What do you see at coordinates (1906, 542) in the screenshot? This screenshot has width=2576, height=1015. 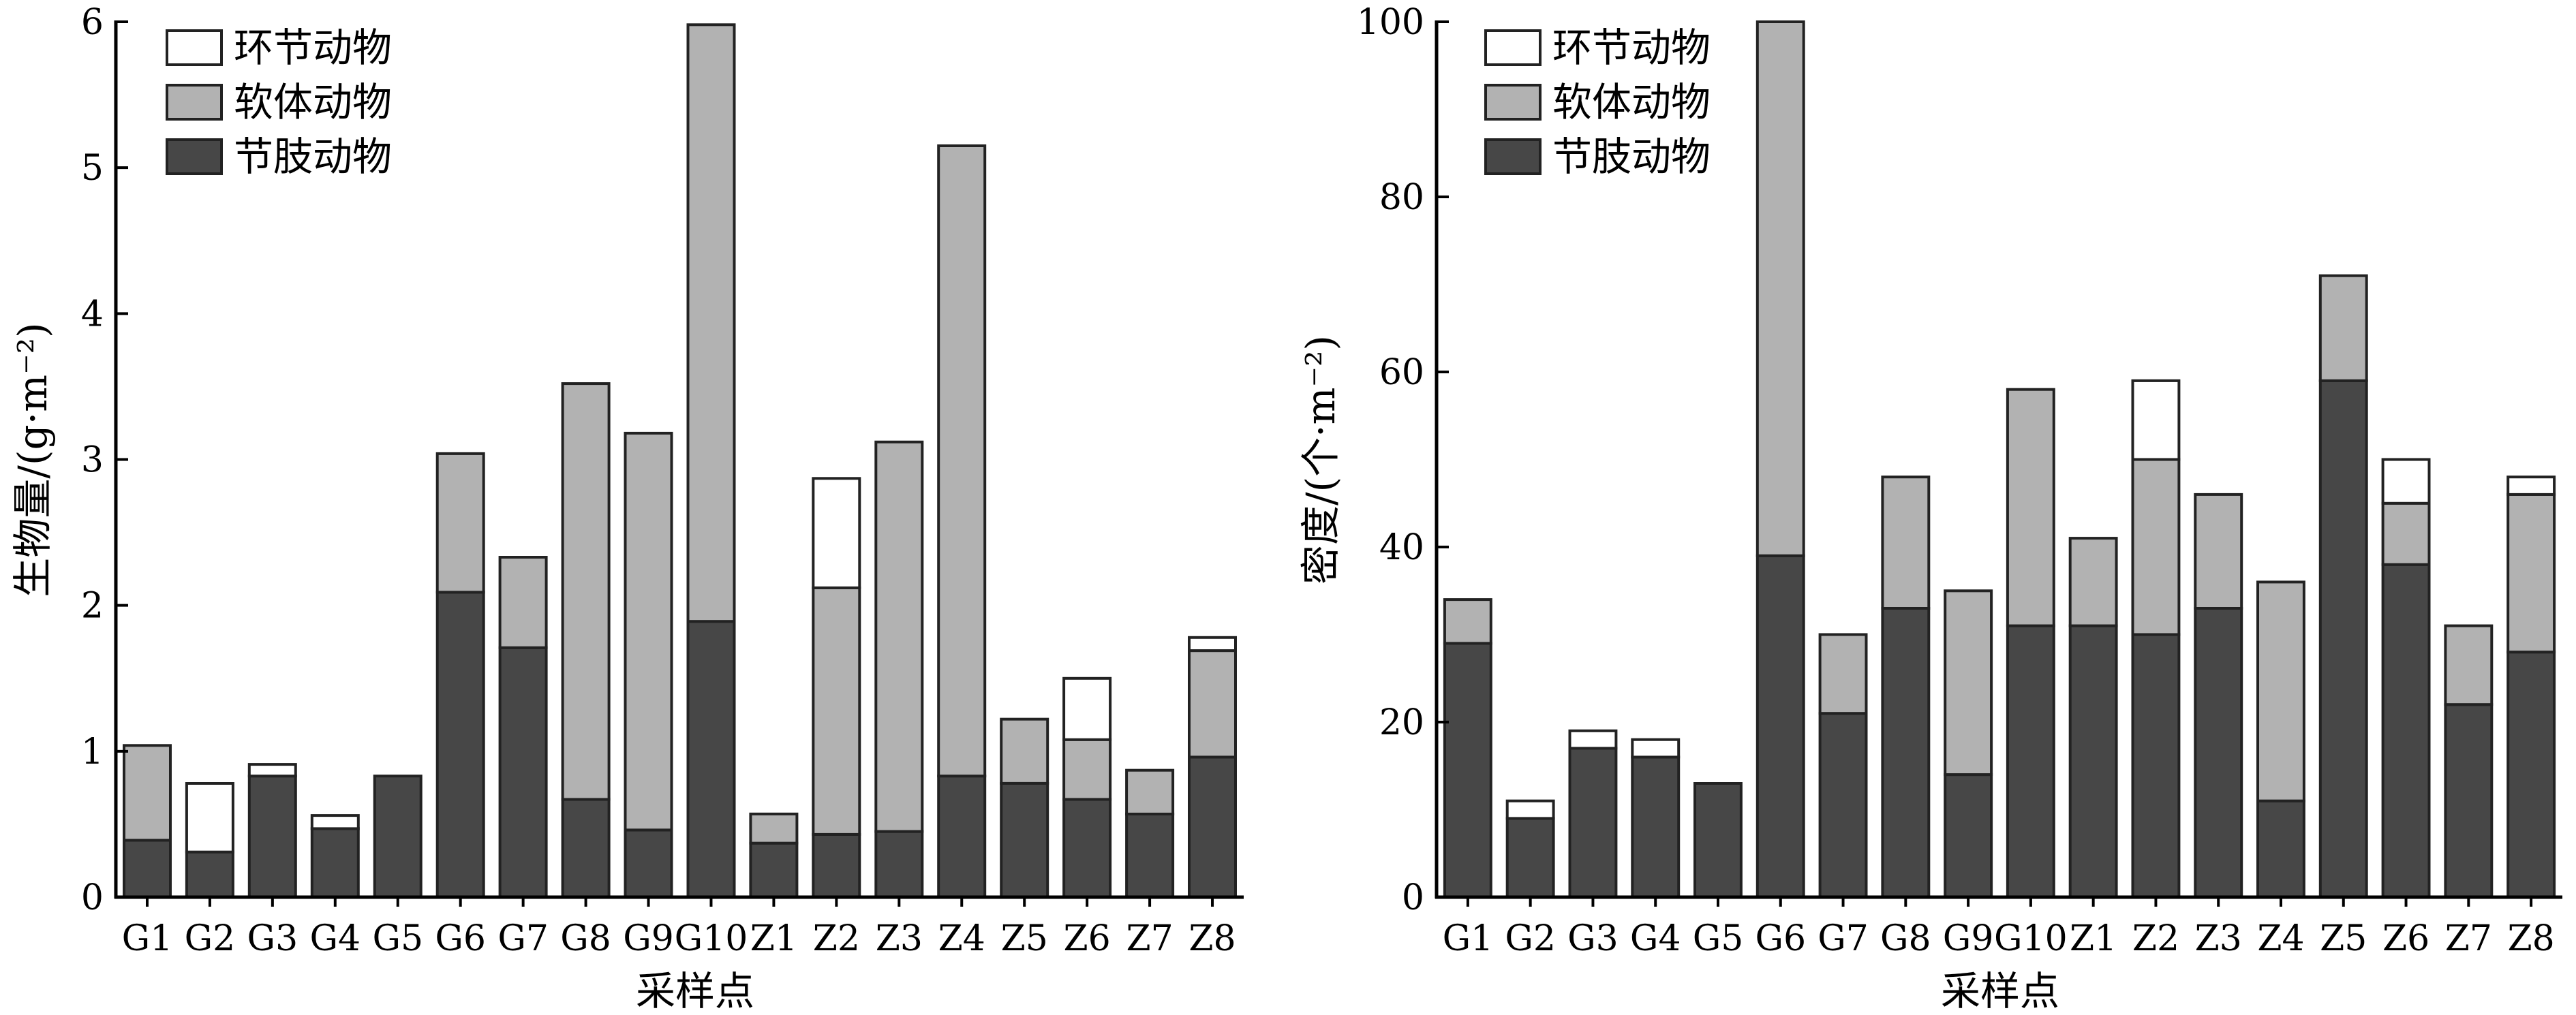 I see `bar-G8-mollusca` at bounding box center [1906, 542].